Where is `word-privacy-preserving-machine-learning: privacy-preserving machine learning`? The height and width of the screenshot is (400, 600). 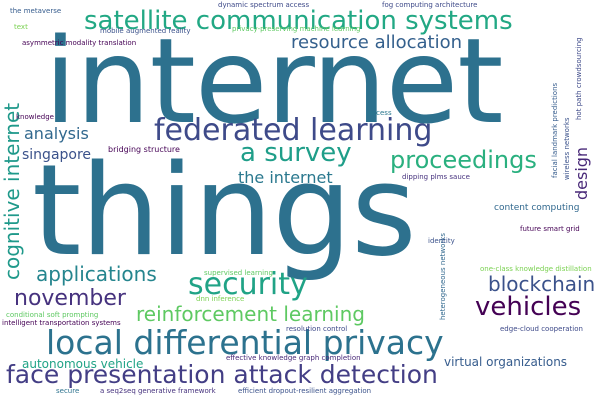 word-privacy-preserving-machine-learning: privacy-preserving machine learning is located at coordinates (296, 29).